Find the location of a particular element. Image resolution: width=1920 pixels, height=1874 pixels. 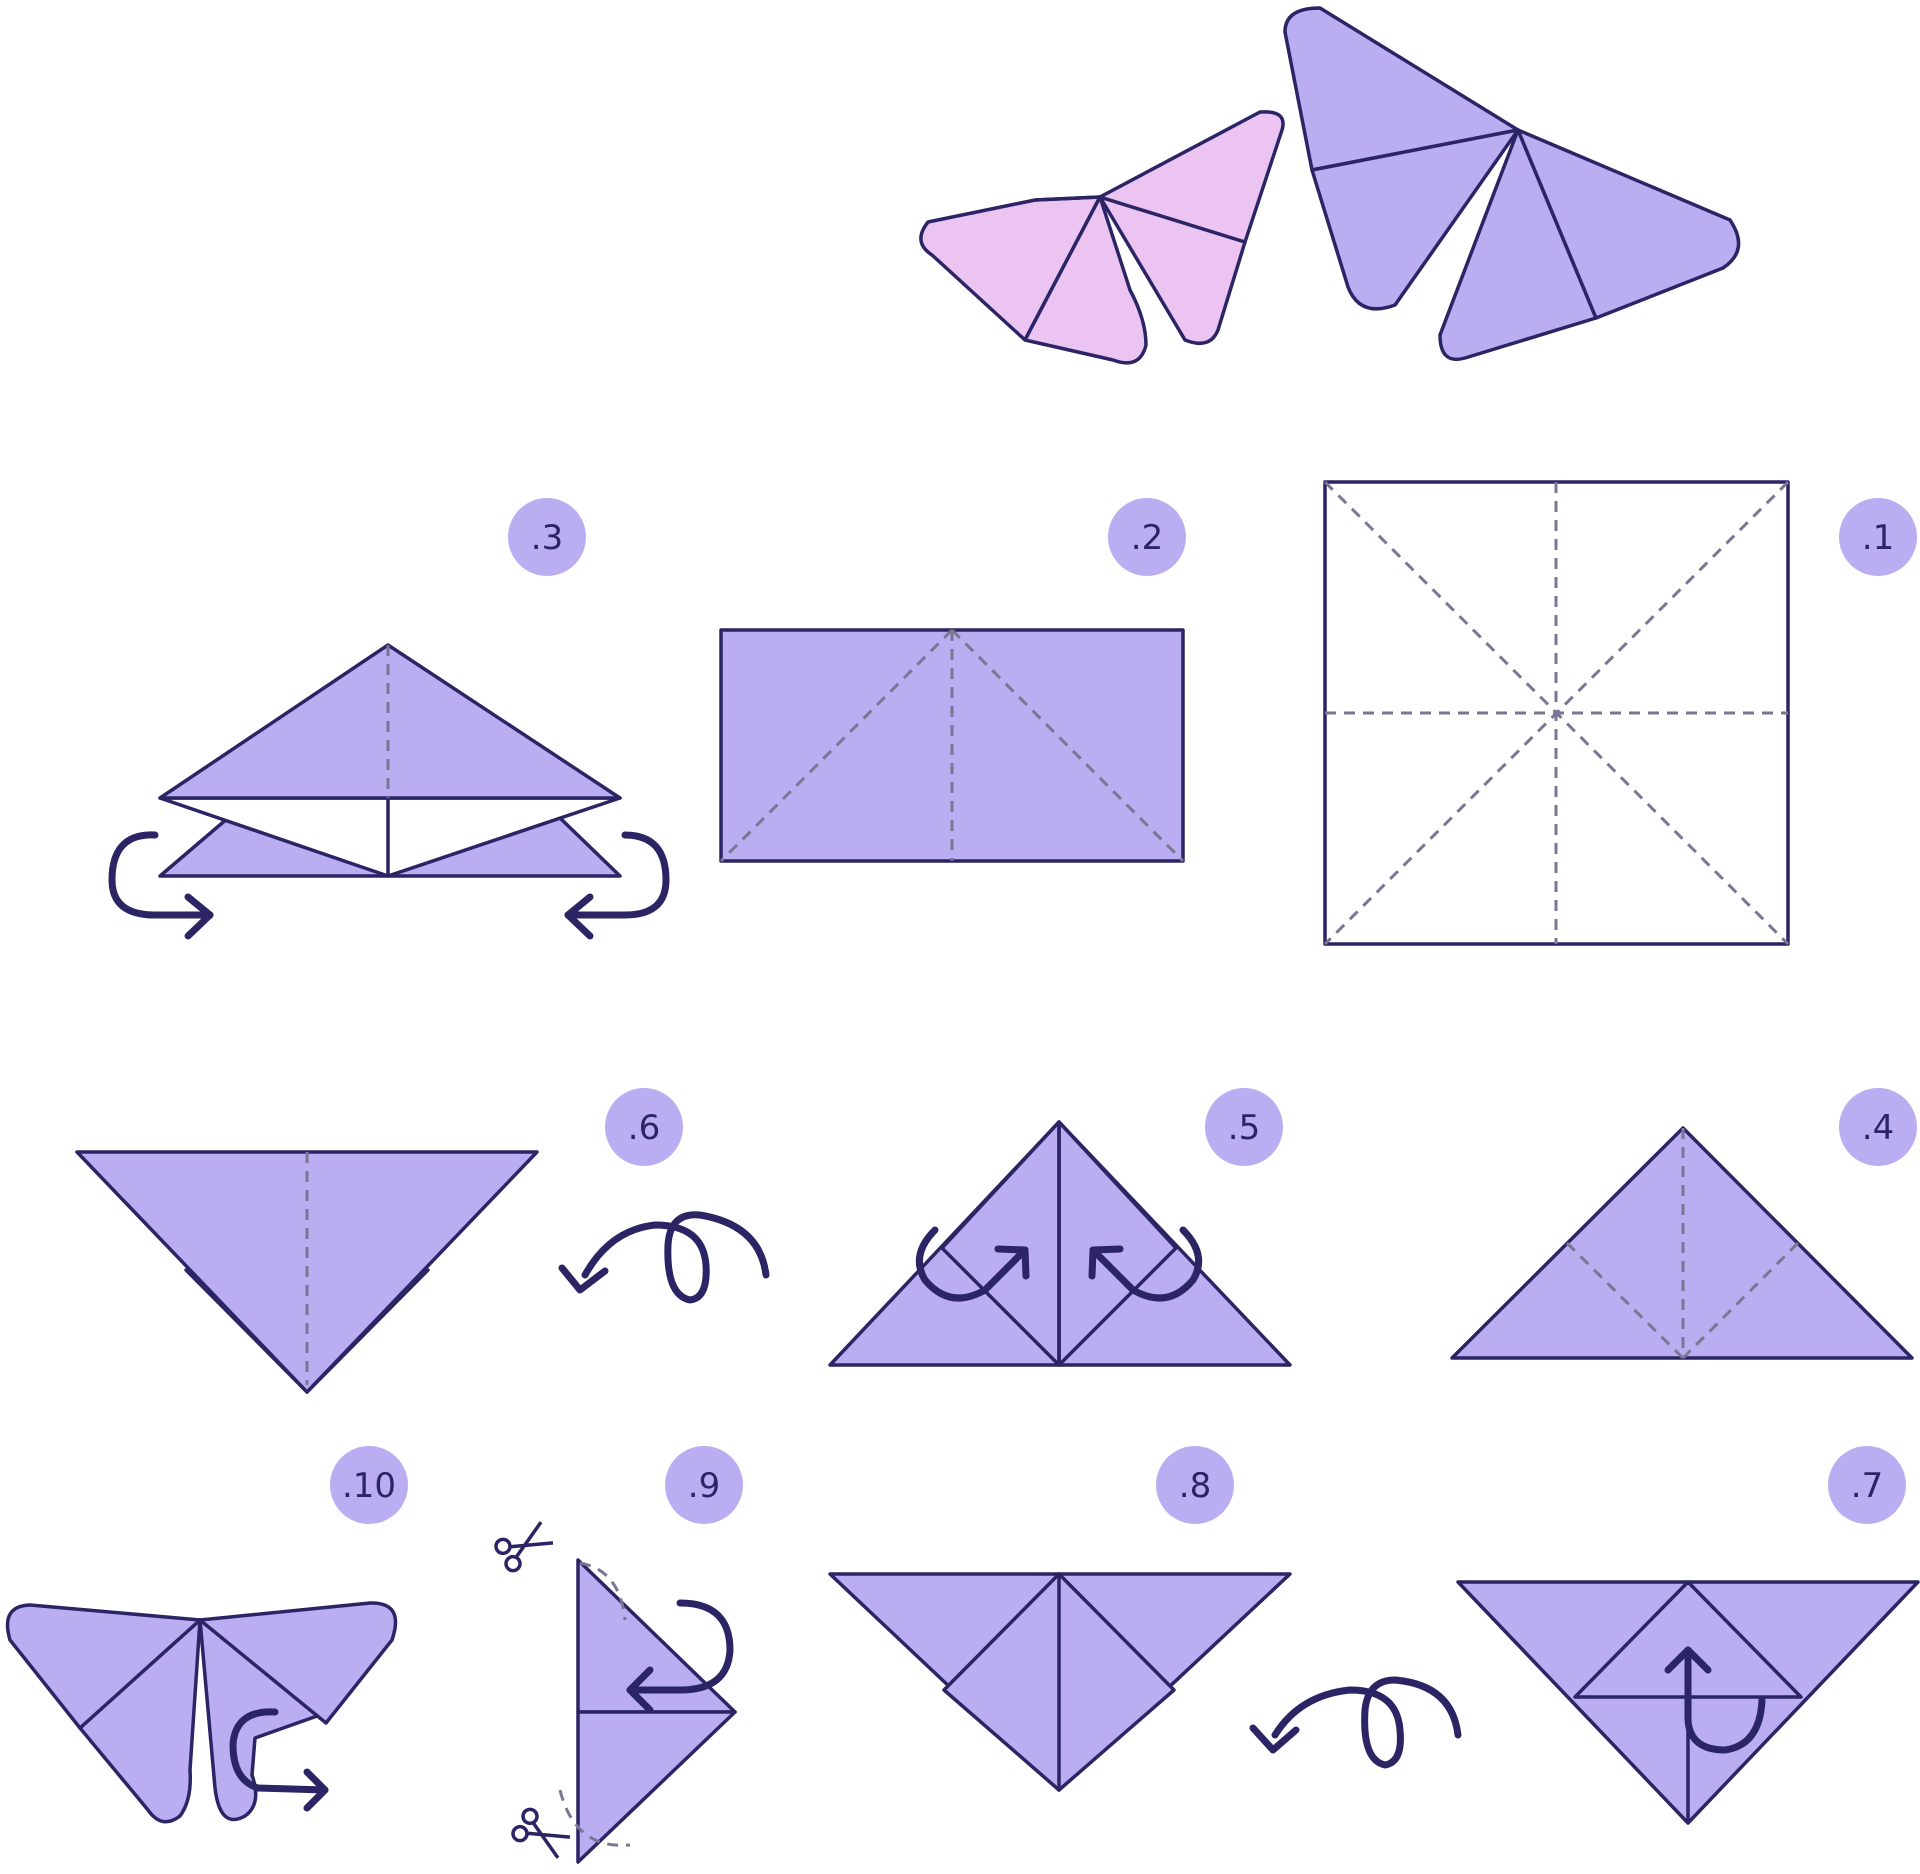

badge-label: .6 is located at coordinates (644, 1128).